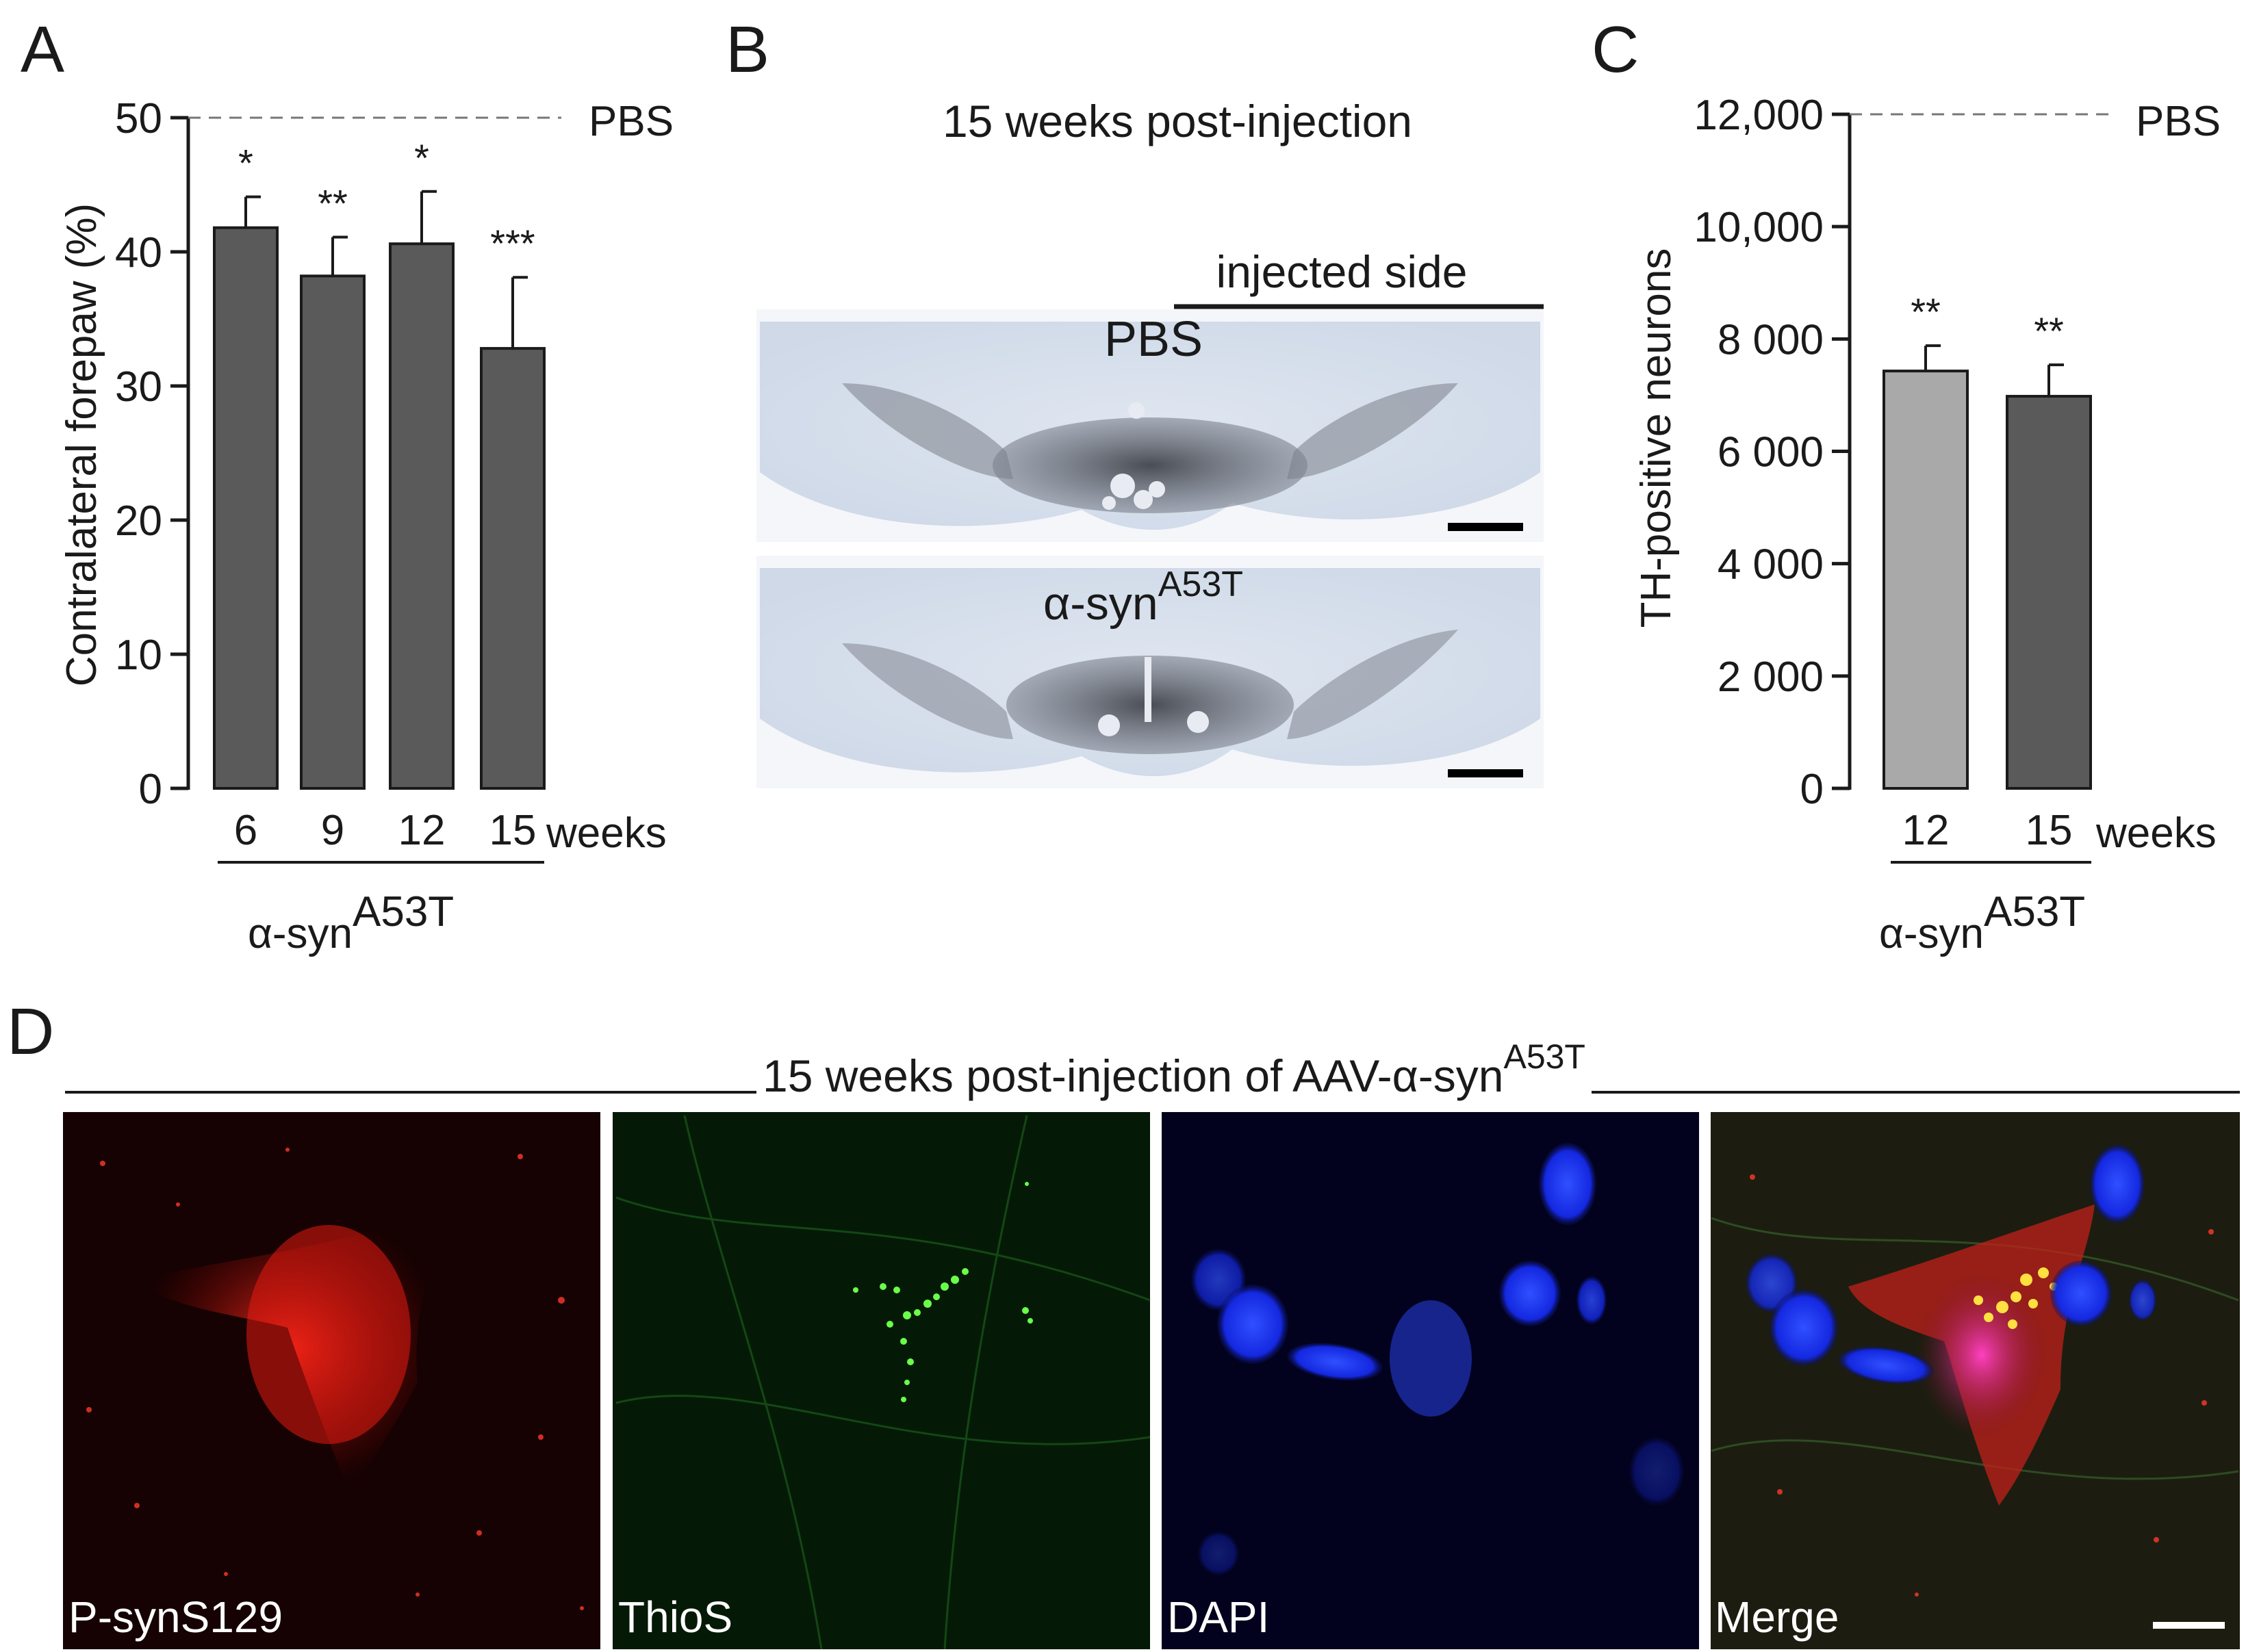 The image size is (2246, 1652). I want to click on image-dapi, so click(1430, 1380).